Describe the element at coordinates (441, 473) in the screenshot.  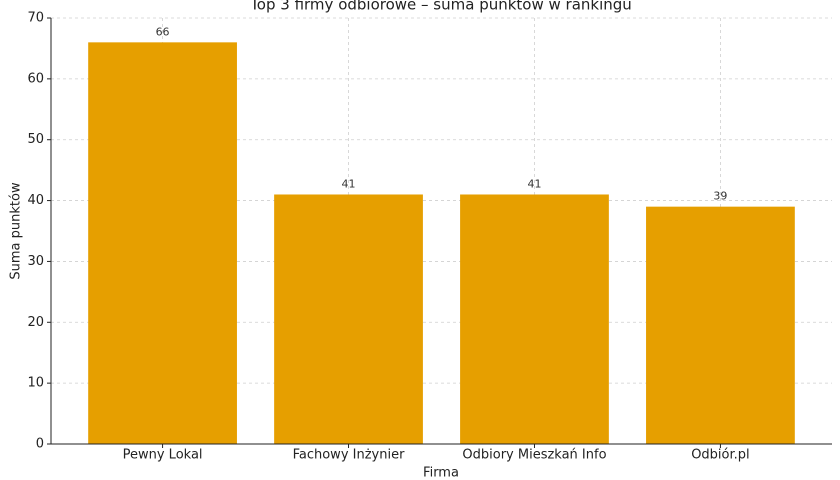
I see `x-axis-label: Firma` at that location.